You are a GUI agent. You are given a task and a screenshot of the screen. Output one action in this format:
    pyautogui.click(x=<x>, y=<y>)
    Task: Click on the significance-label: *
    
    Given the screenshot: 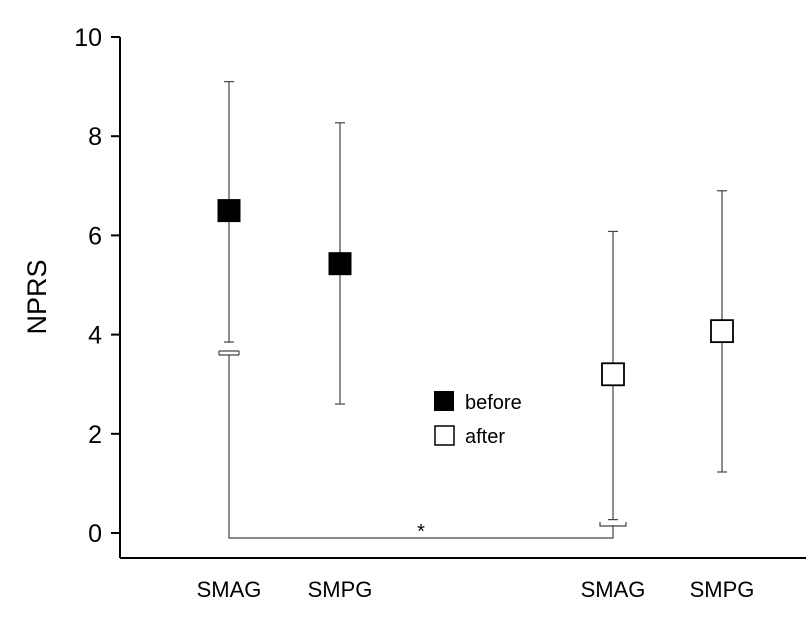 What is the action you would take?
    pyautogui.click(x=421, y=532)
    